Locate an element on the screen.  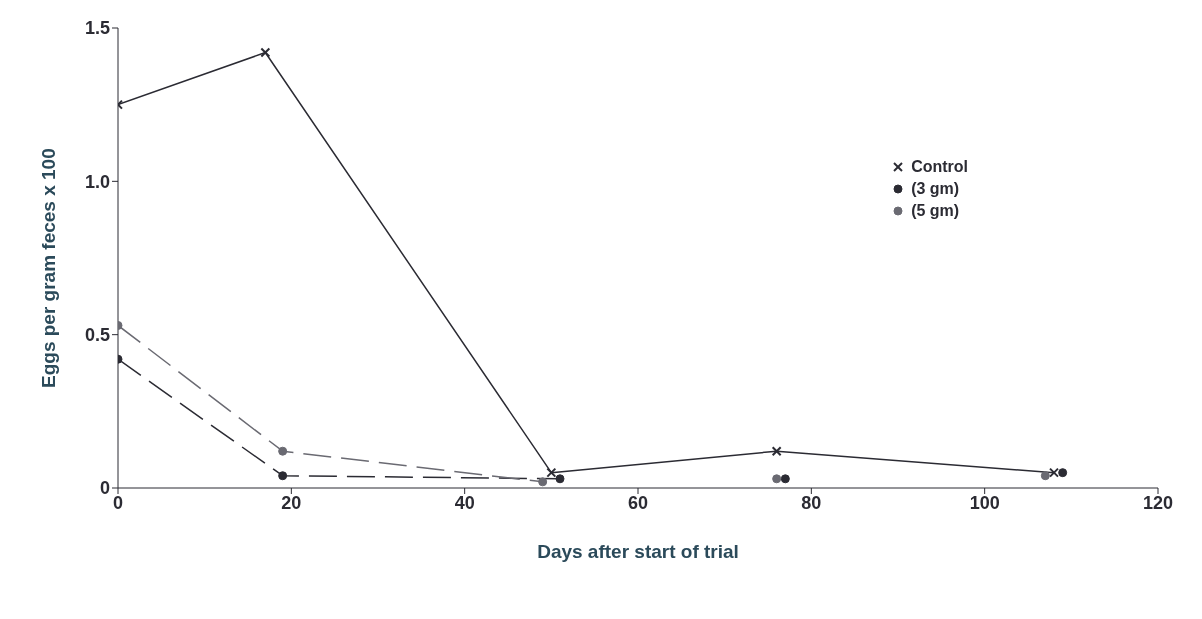
x-tick-label: 80 is located at coordinates (811, 502).